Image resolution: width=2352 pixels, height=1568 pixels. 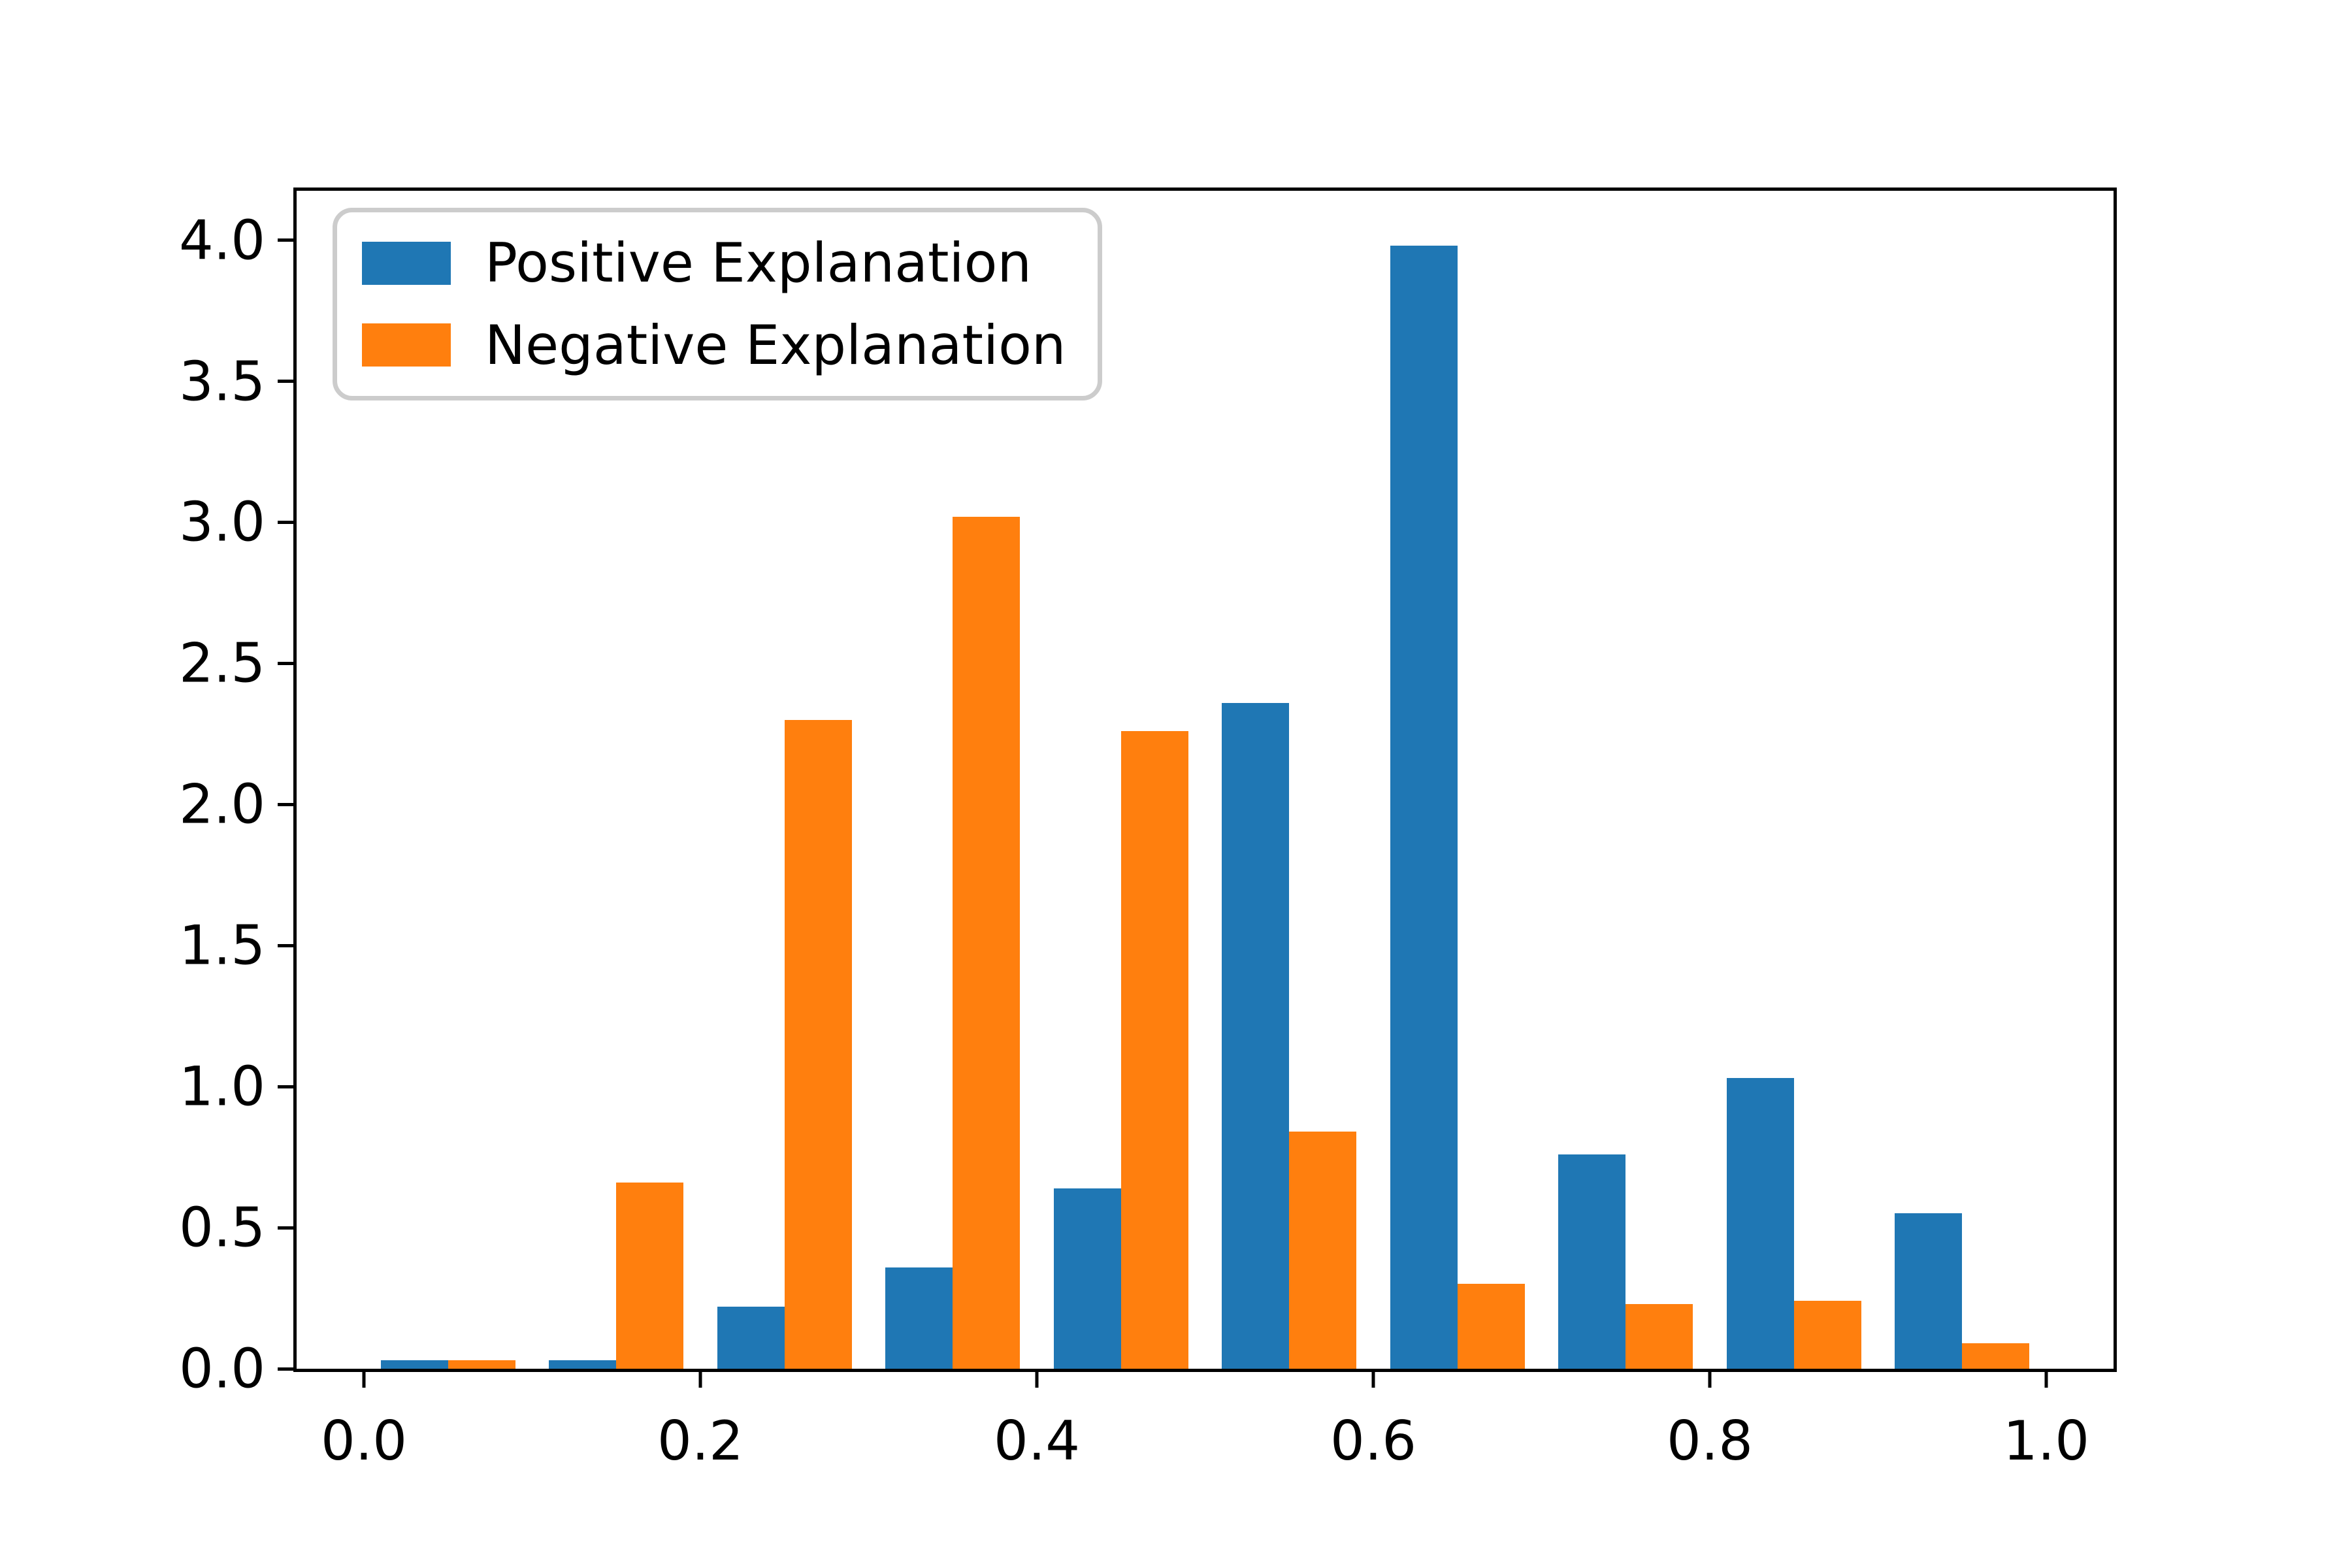 I want to click on legend-swatch-positive, so click(x=406, y=263).